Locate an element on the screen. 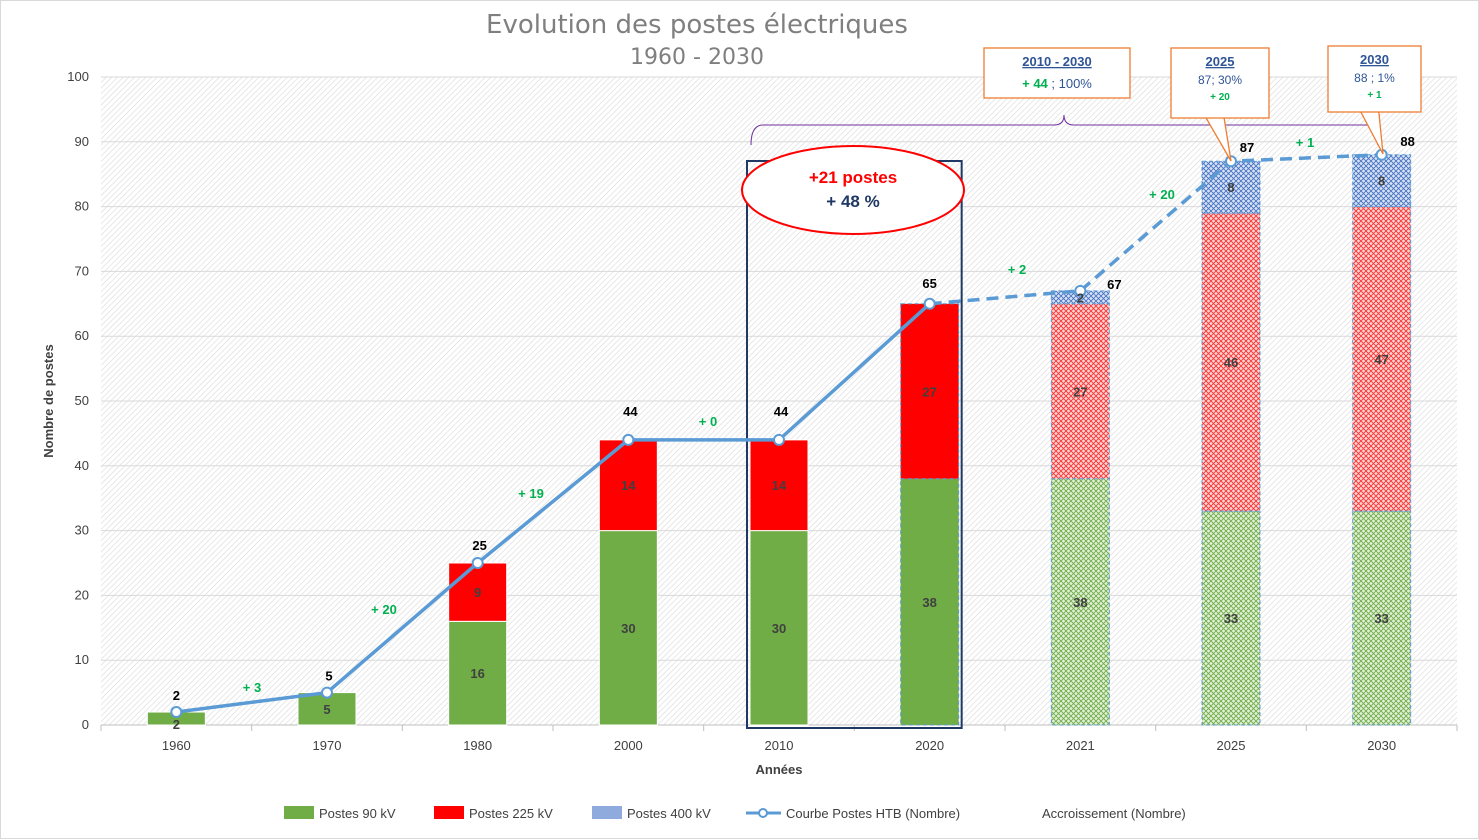 The height and width of the screenshot is (840, 1479). x-tick-label: 2000 is located at coordinates (628, 745).